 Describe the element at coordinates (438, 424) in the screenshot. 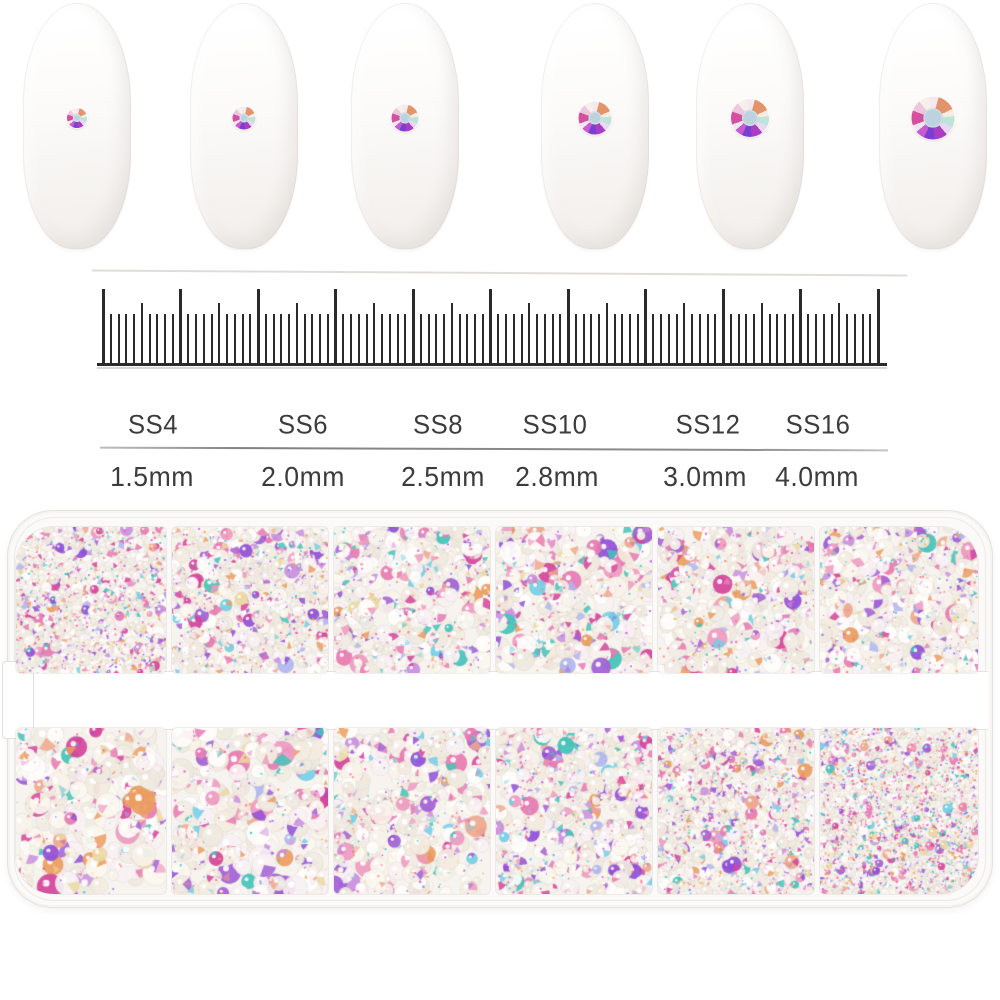

I see `ss-size-label: SS8` at that location.